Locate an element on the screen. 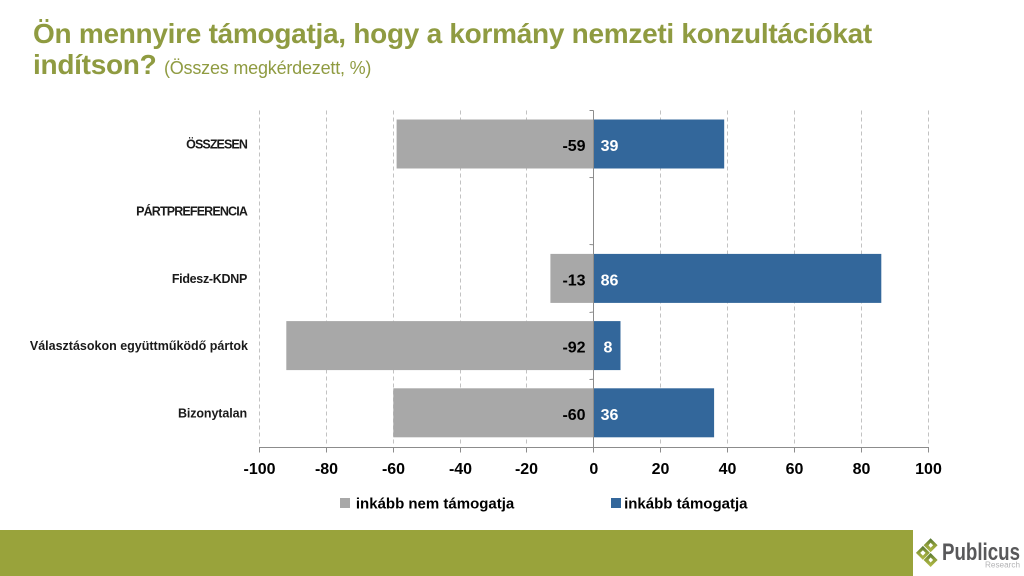 This screenshot has width=1024, height=576. svg-text: 80 is located at coordinates (862, 469).